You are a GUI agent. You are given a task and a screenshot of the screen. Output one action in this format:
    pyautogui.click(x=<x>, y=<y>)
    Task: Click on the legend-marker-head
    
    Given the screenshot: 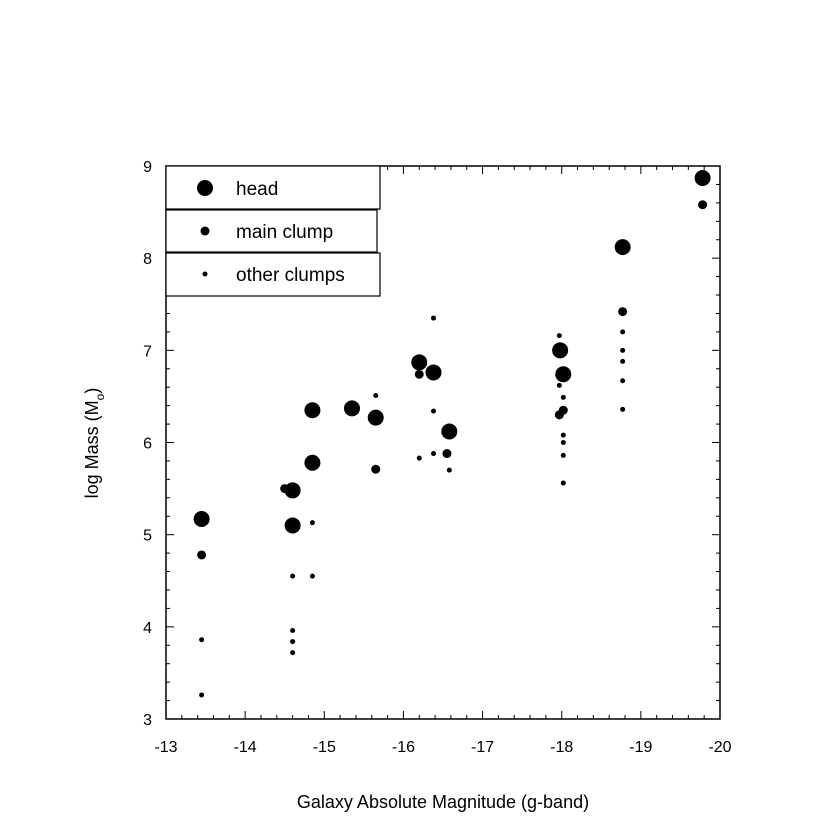 What is the action you would take?
    pyautogui.click(x=205, y=188)
    